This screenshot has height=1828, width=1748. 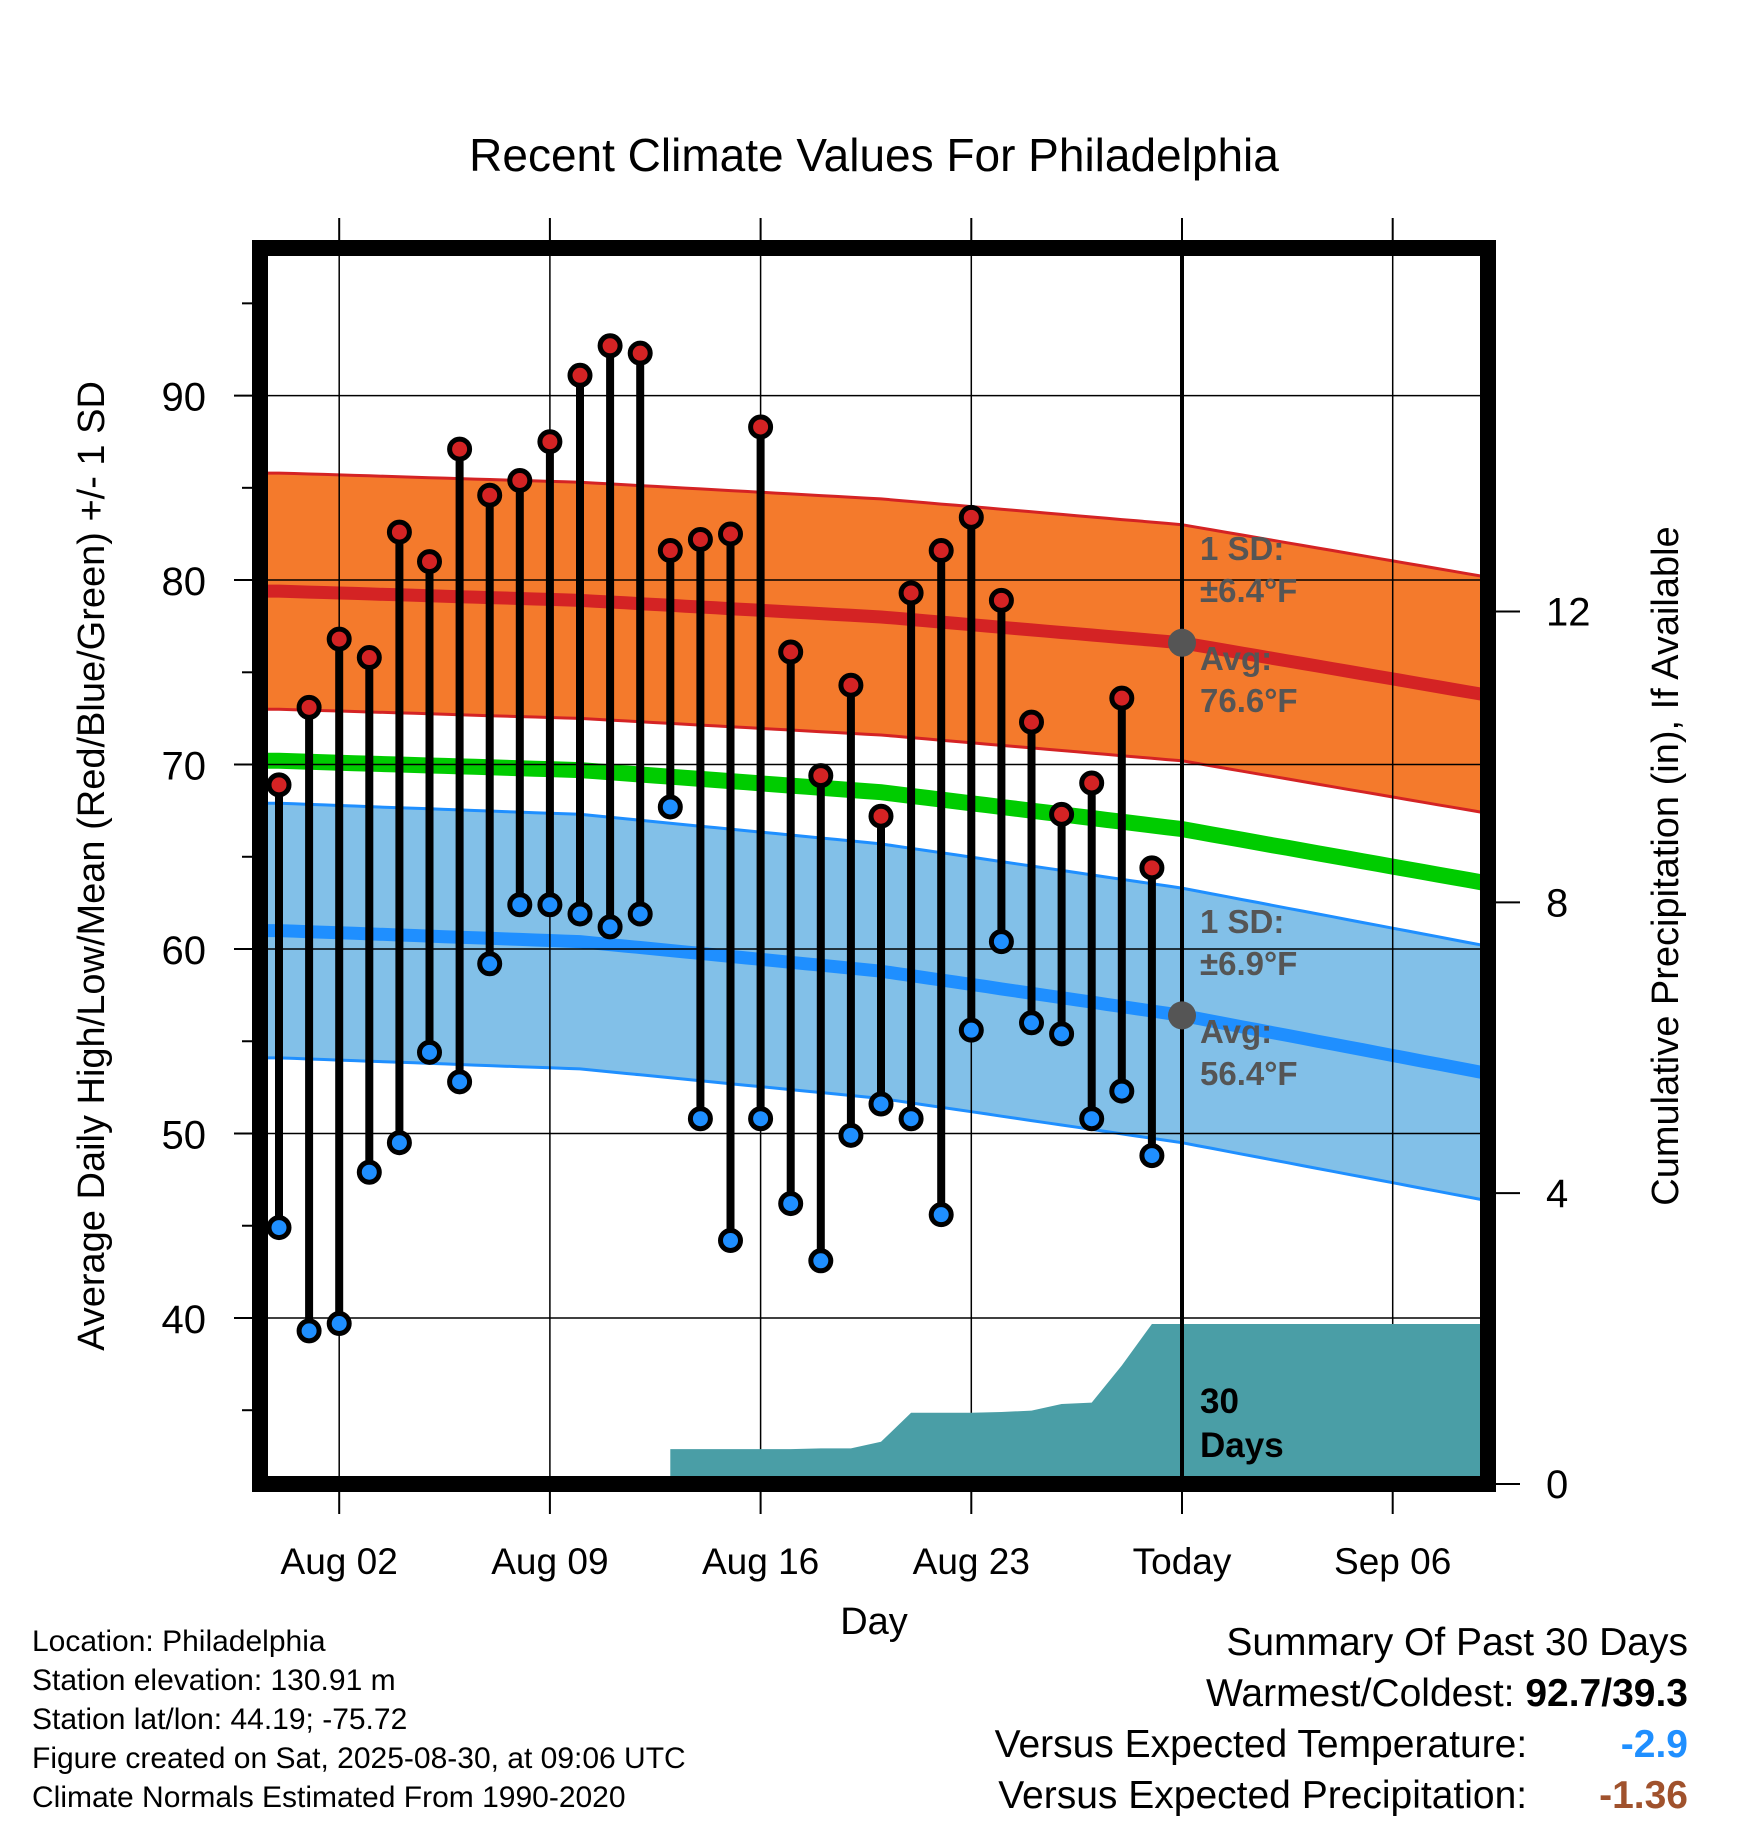 What do you see at coordinates (1242, 1445) in the screenshot?
I see `precip-days-unit: Days` at bounding box center [1242, 1445].